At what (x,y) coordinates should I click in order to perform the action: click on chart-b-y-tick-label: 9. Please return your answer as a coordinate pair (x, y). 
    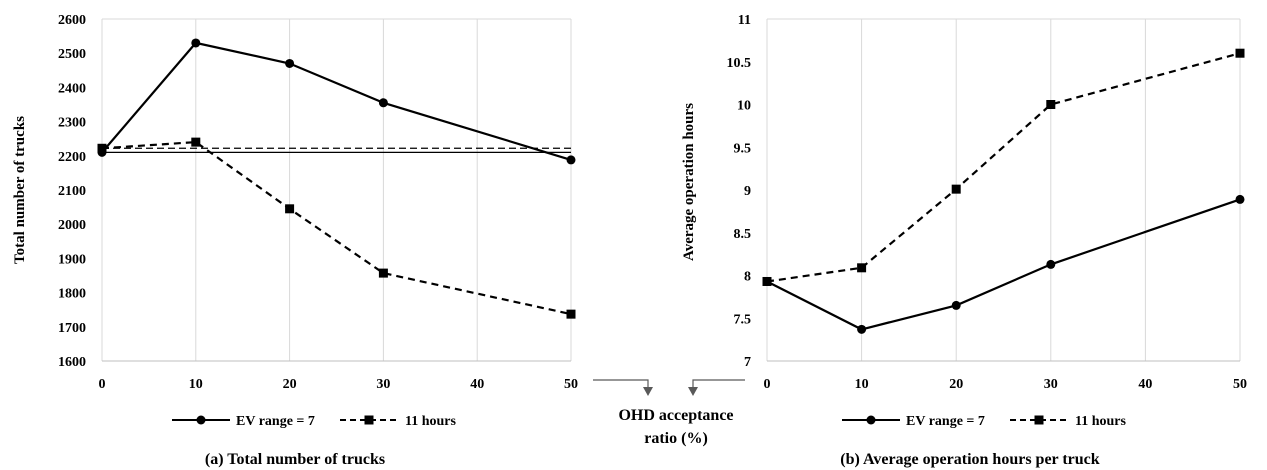
    Looking at the image, I should click on (747, 191).